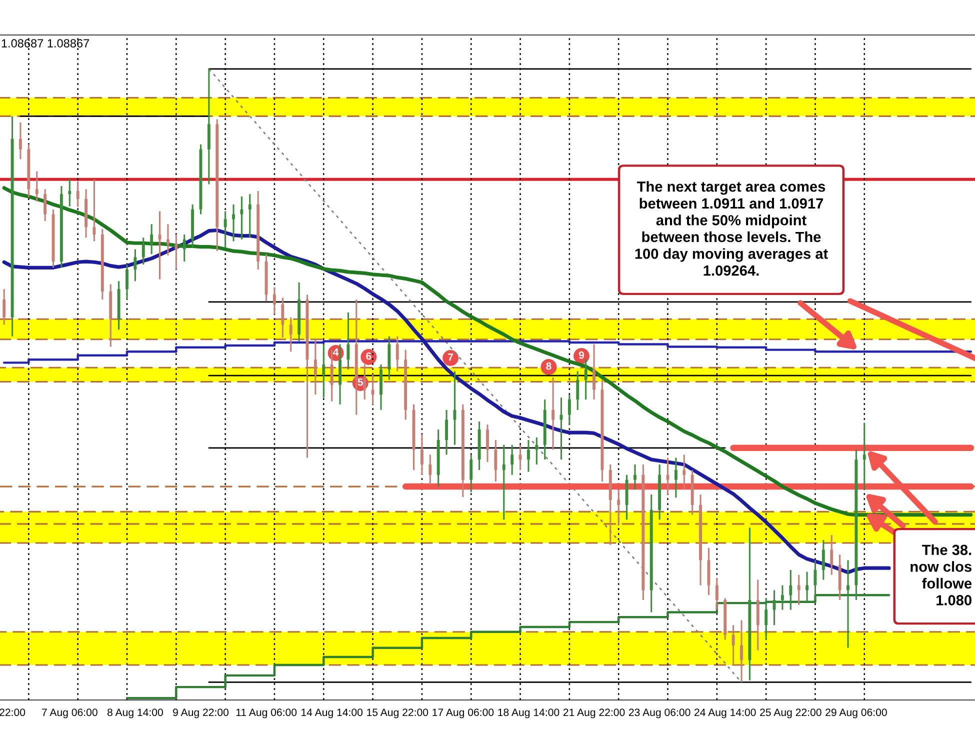 The height and width of the screenshot is (730, 975). Describe the element at coordinates (450, 357) in the screenshot. I see `annotation: 7` at that location.